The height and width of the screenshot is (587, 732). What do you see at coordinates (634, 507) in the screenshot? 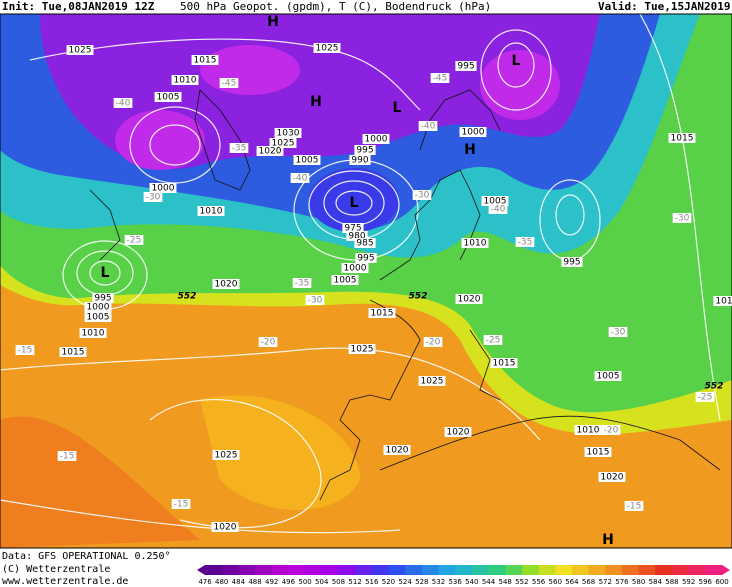
I see `temperature-label: -15` at bounding box center [634, 507].